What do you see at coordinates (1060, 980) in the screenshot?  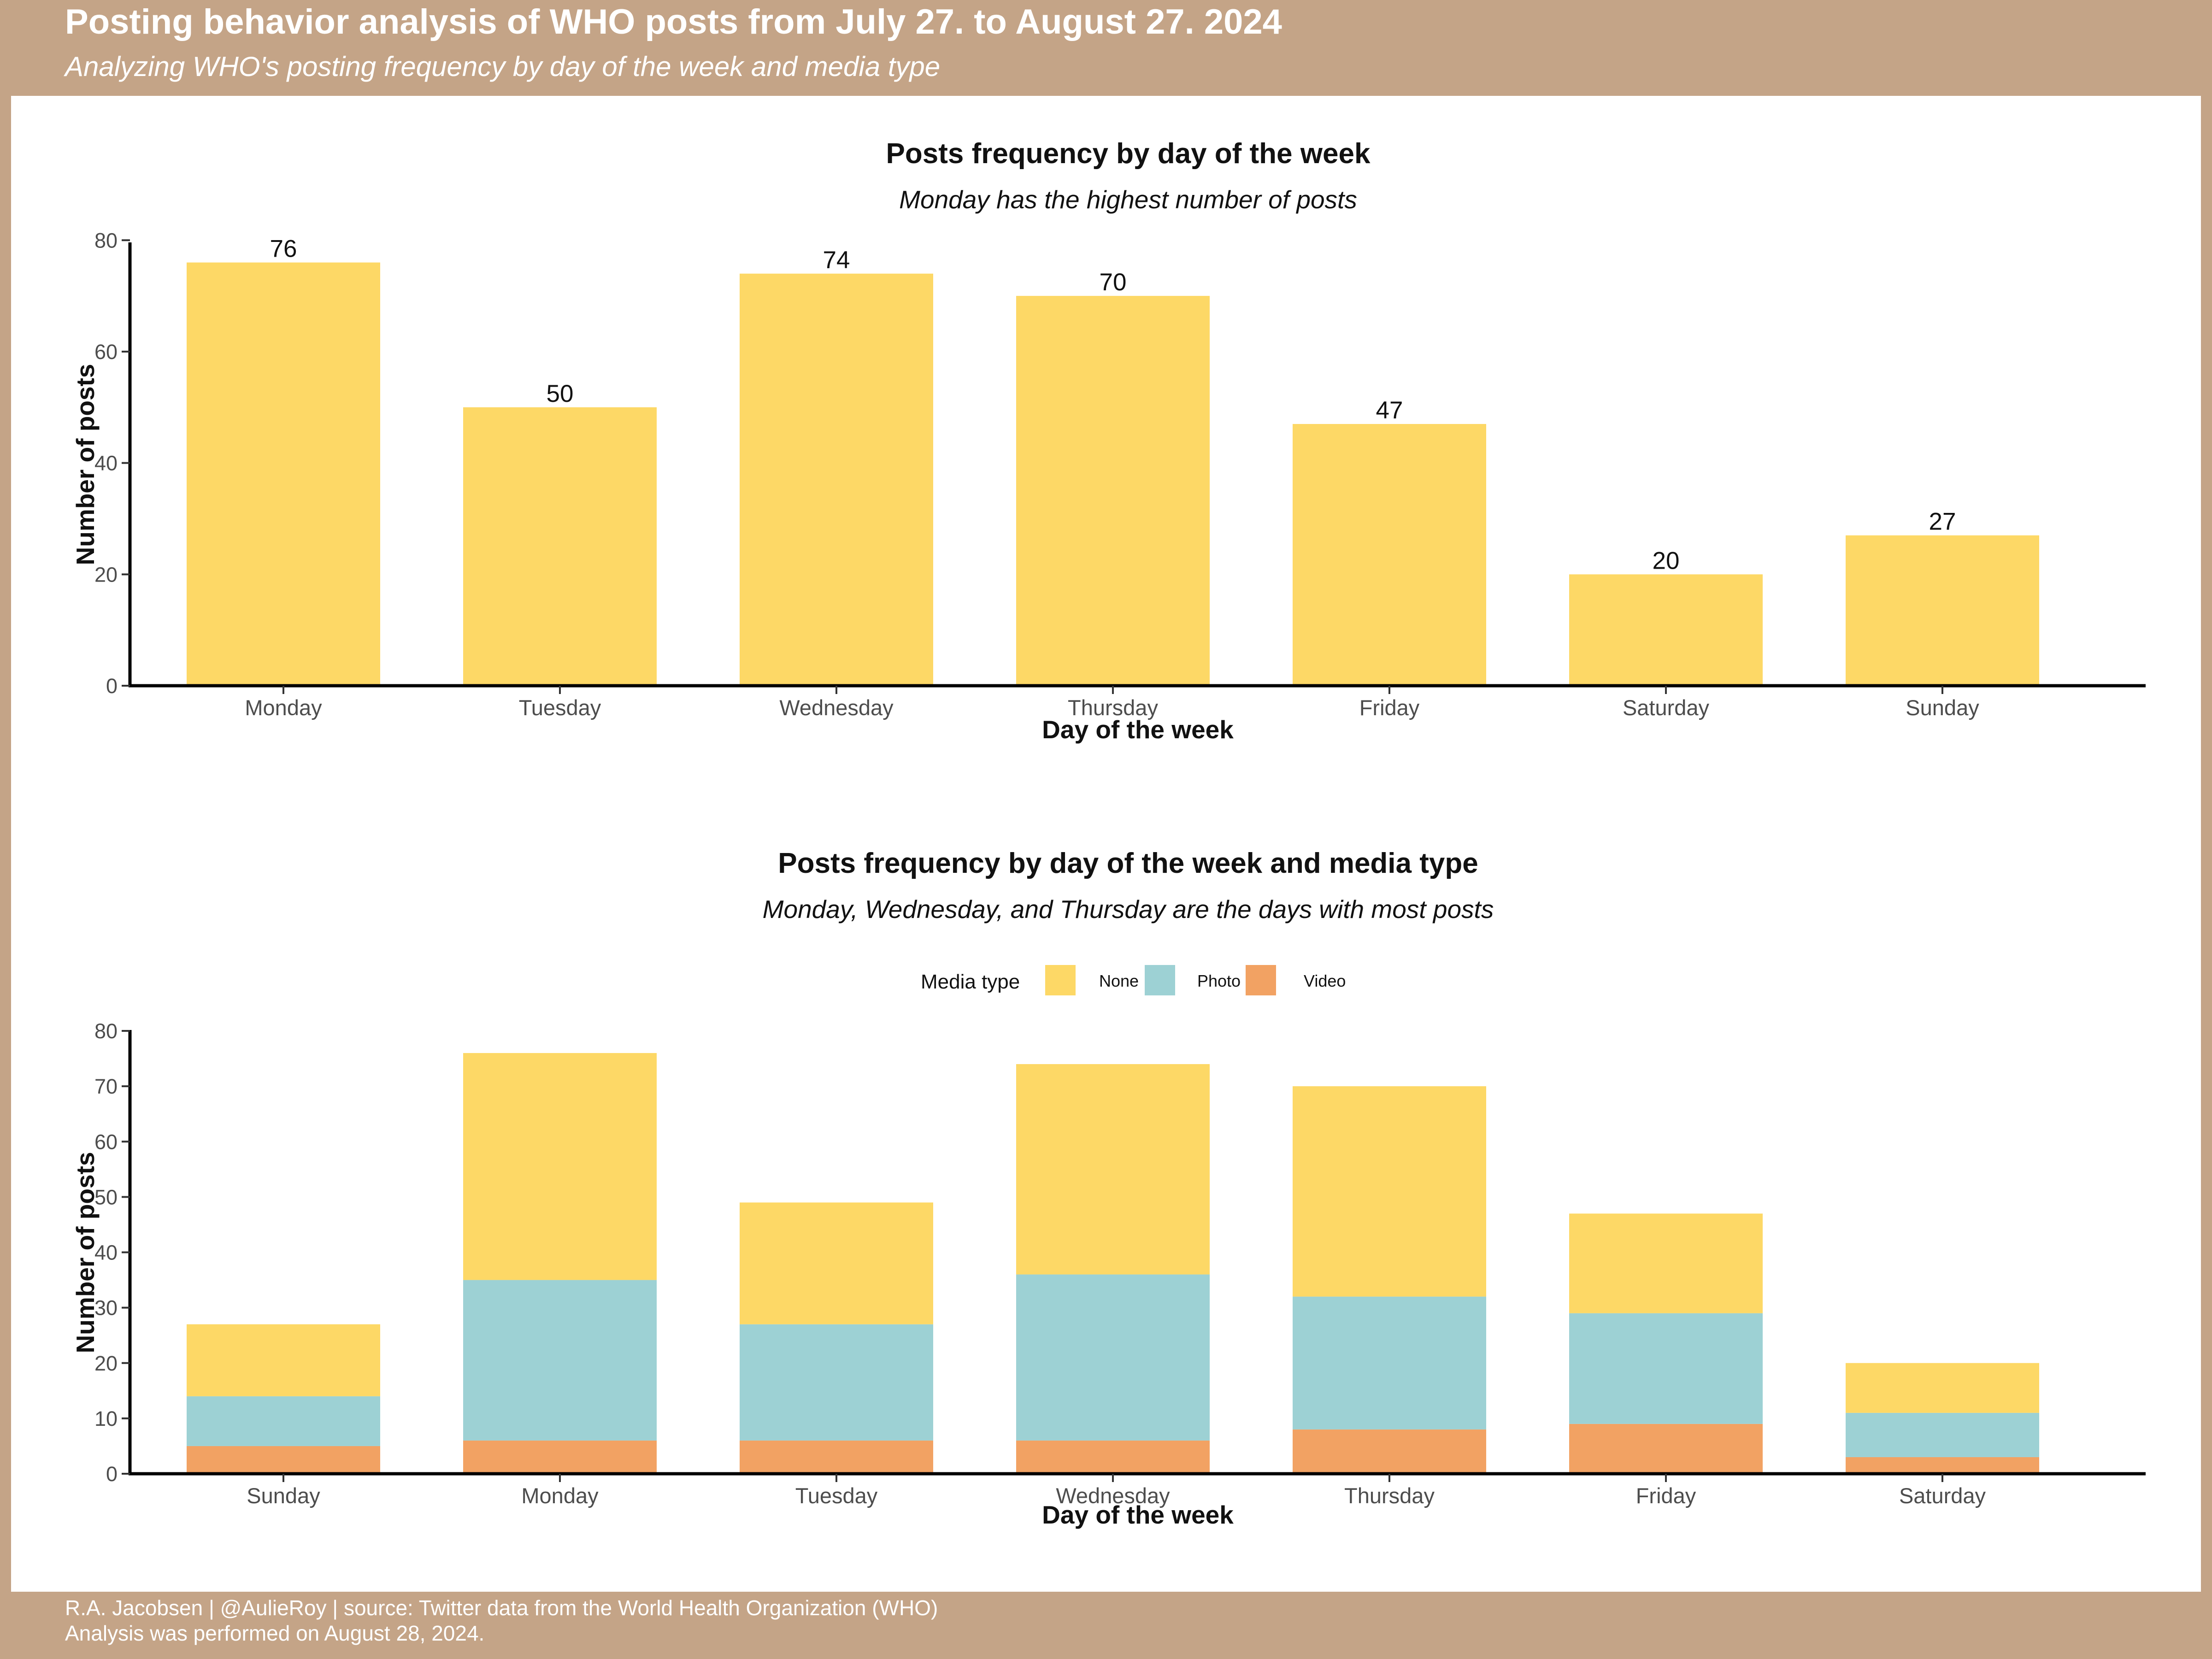 I see `legend-key-none` at bounding box center [1060, 980].